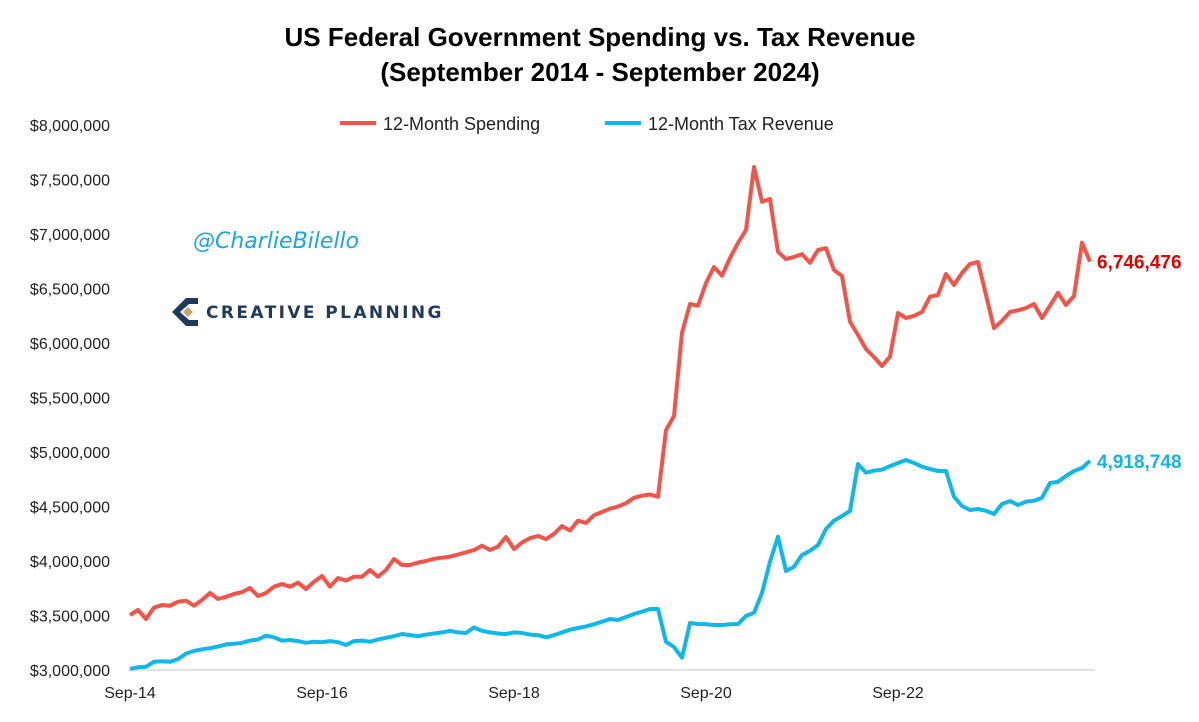 This screenshot has width=1199, height=722. What do you see at coordinates (70, 181) in the screenshot?
I see `y-tick-label: $7,500,000` at bounding box center [70, 181].